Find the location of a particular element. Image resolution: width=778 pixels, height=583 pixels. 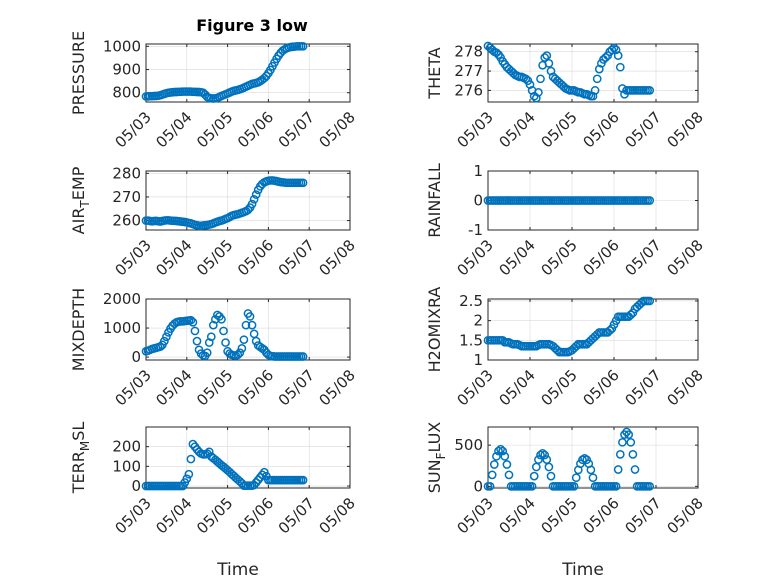

y-axis-label: SUNFLUX is located at coordinates (436, 458).